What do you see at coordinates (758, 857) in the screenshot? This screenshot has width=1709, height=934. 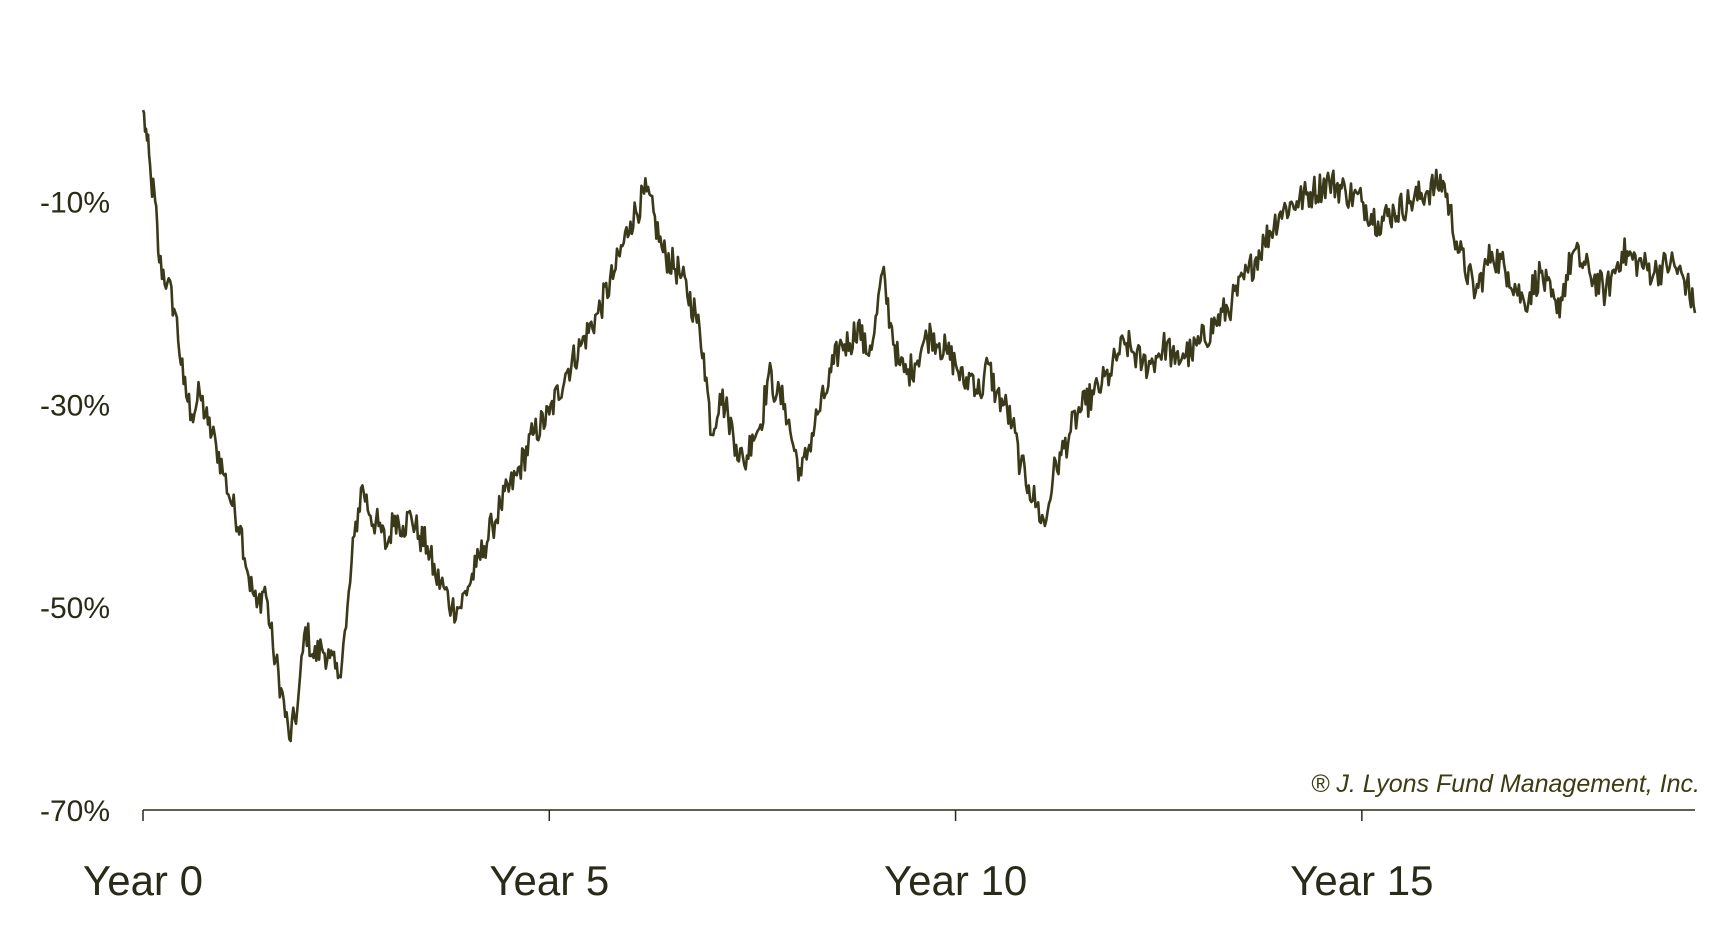 I see `x-axis-ticks: Year 0 Year 5 Year 10 Year 15` at bounding box center [758, 857].